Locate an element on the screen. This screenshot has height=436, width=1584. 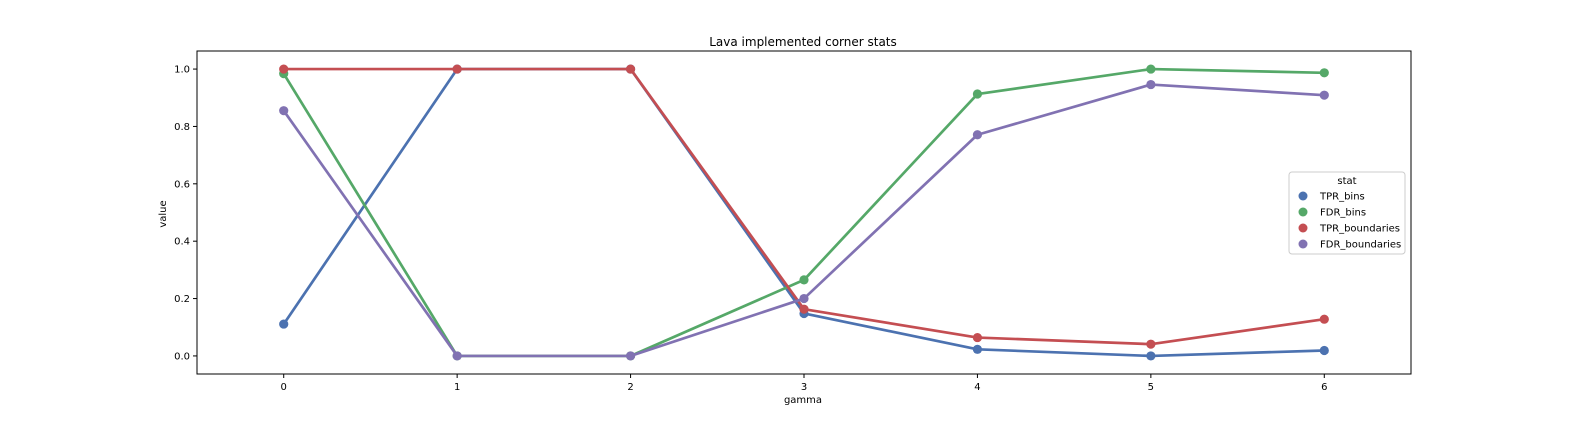
x-tick-label: 3 is located at coordinates (804, 387).